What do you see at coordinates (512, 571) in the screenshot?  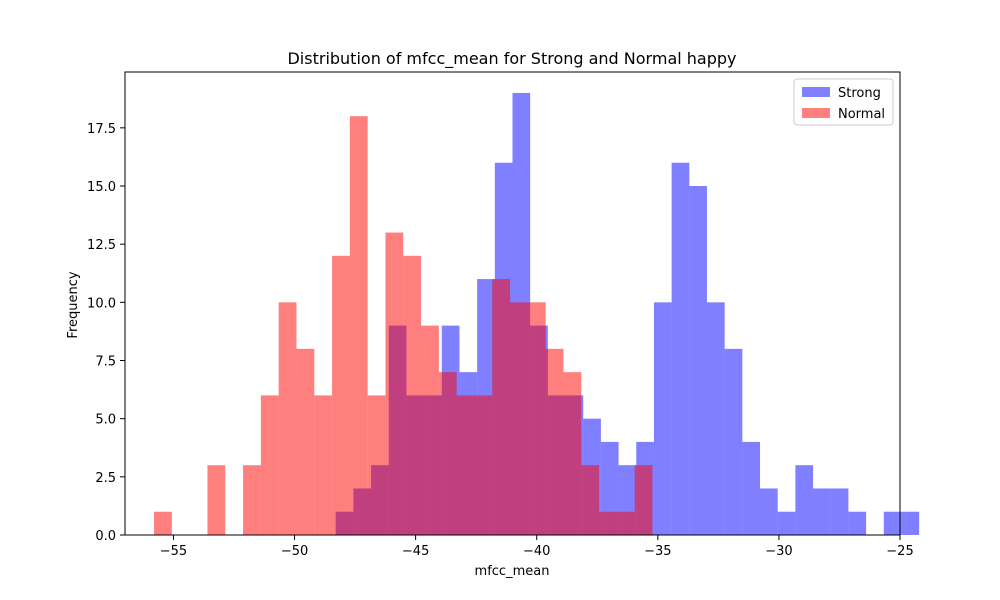 I see `x-axis-label: mfcc_mean` at bounding box center [512, 571].